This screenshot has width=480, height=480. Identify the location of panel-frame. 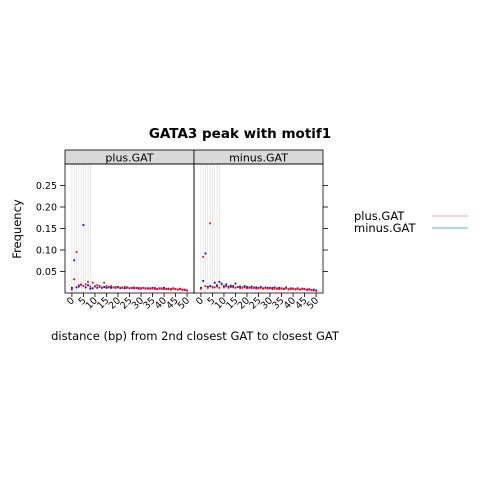
(258, 228).